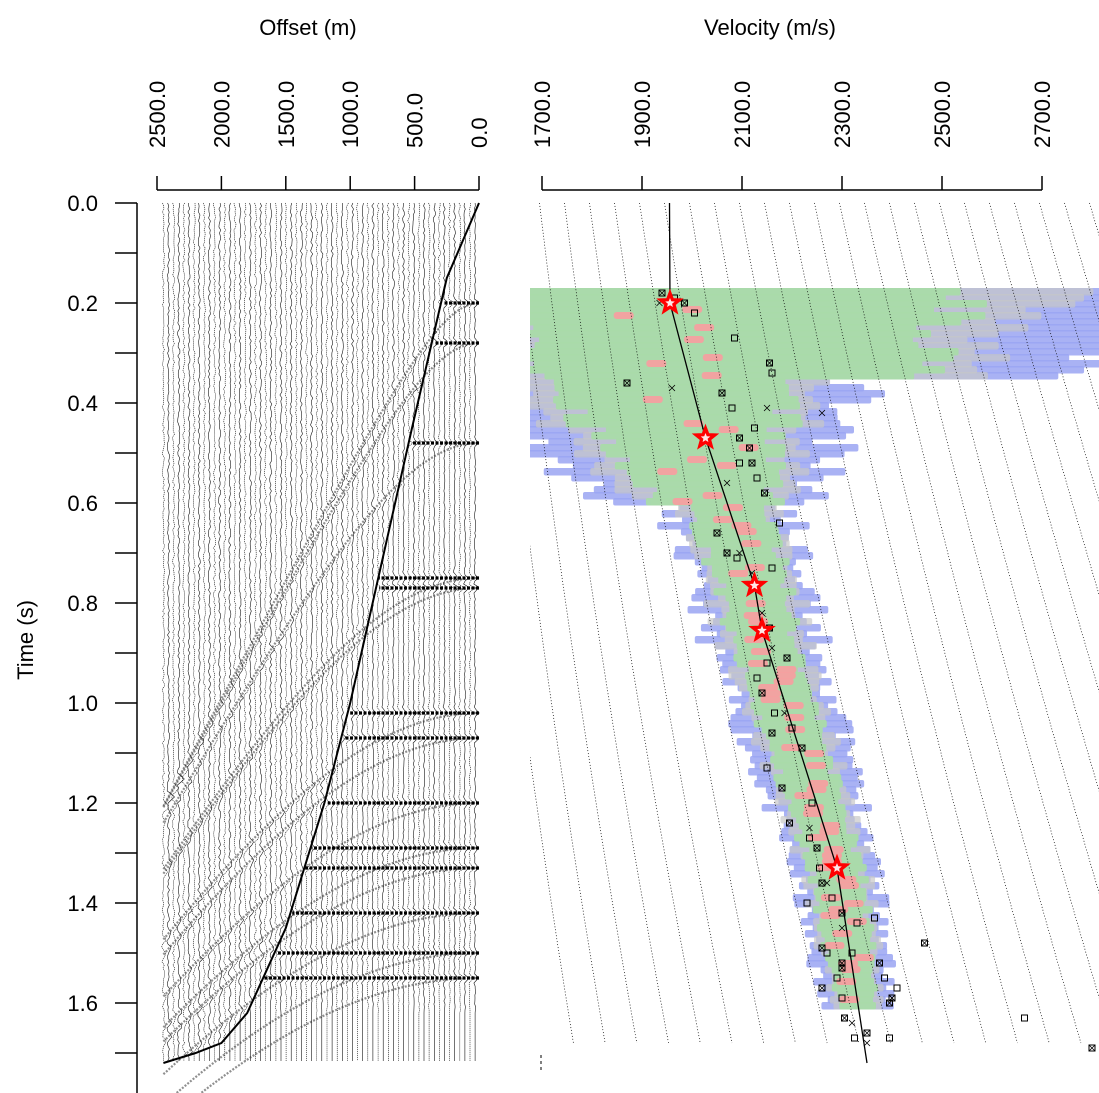  I want to click on time-axis-title: Time (s), so click(25, 640).